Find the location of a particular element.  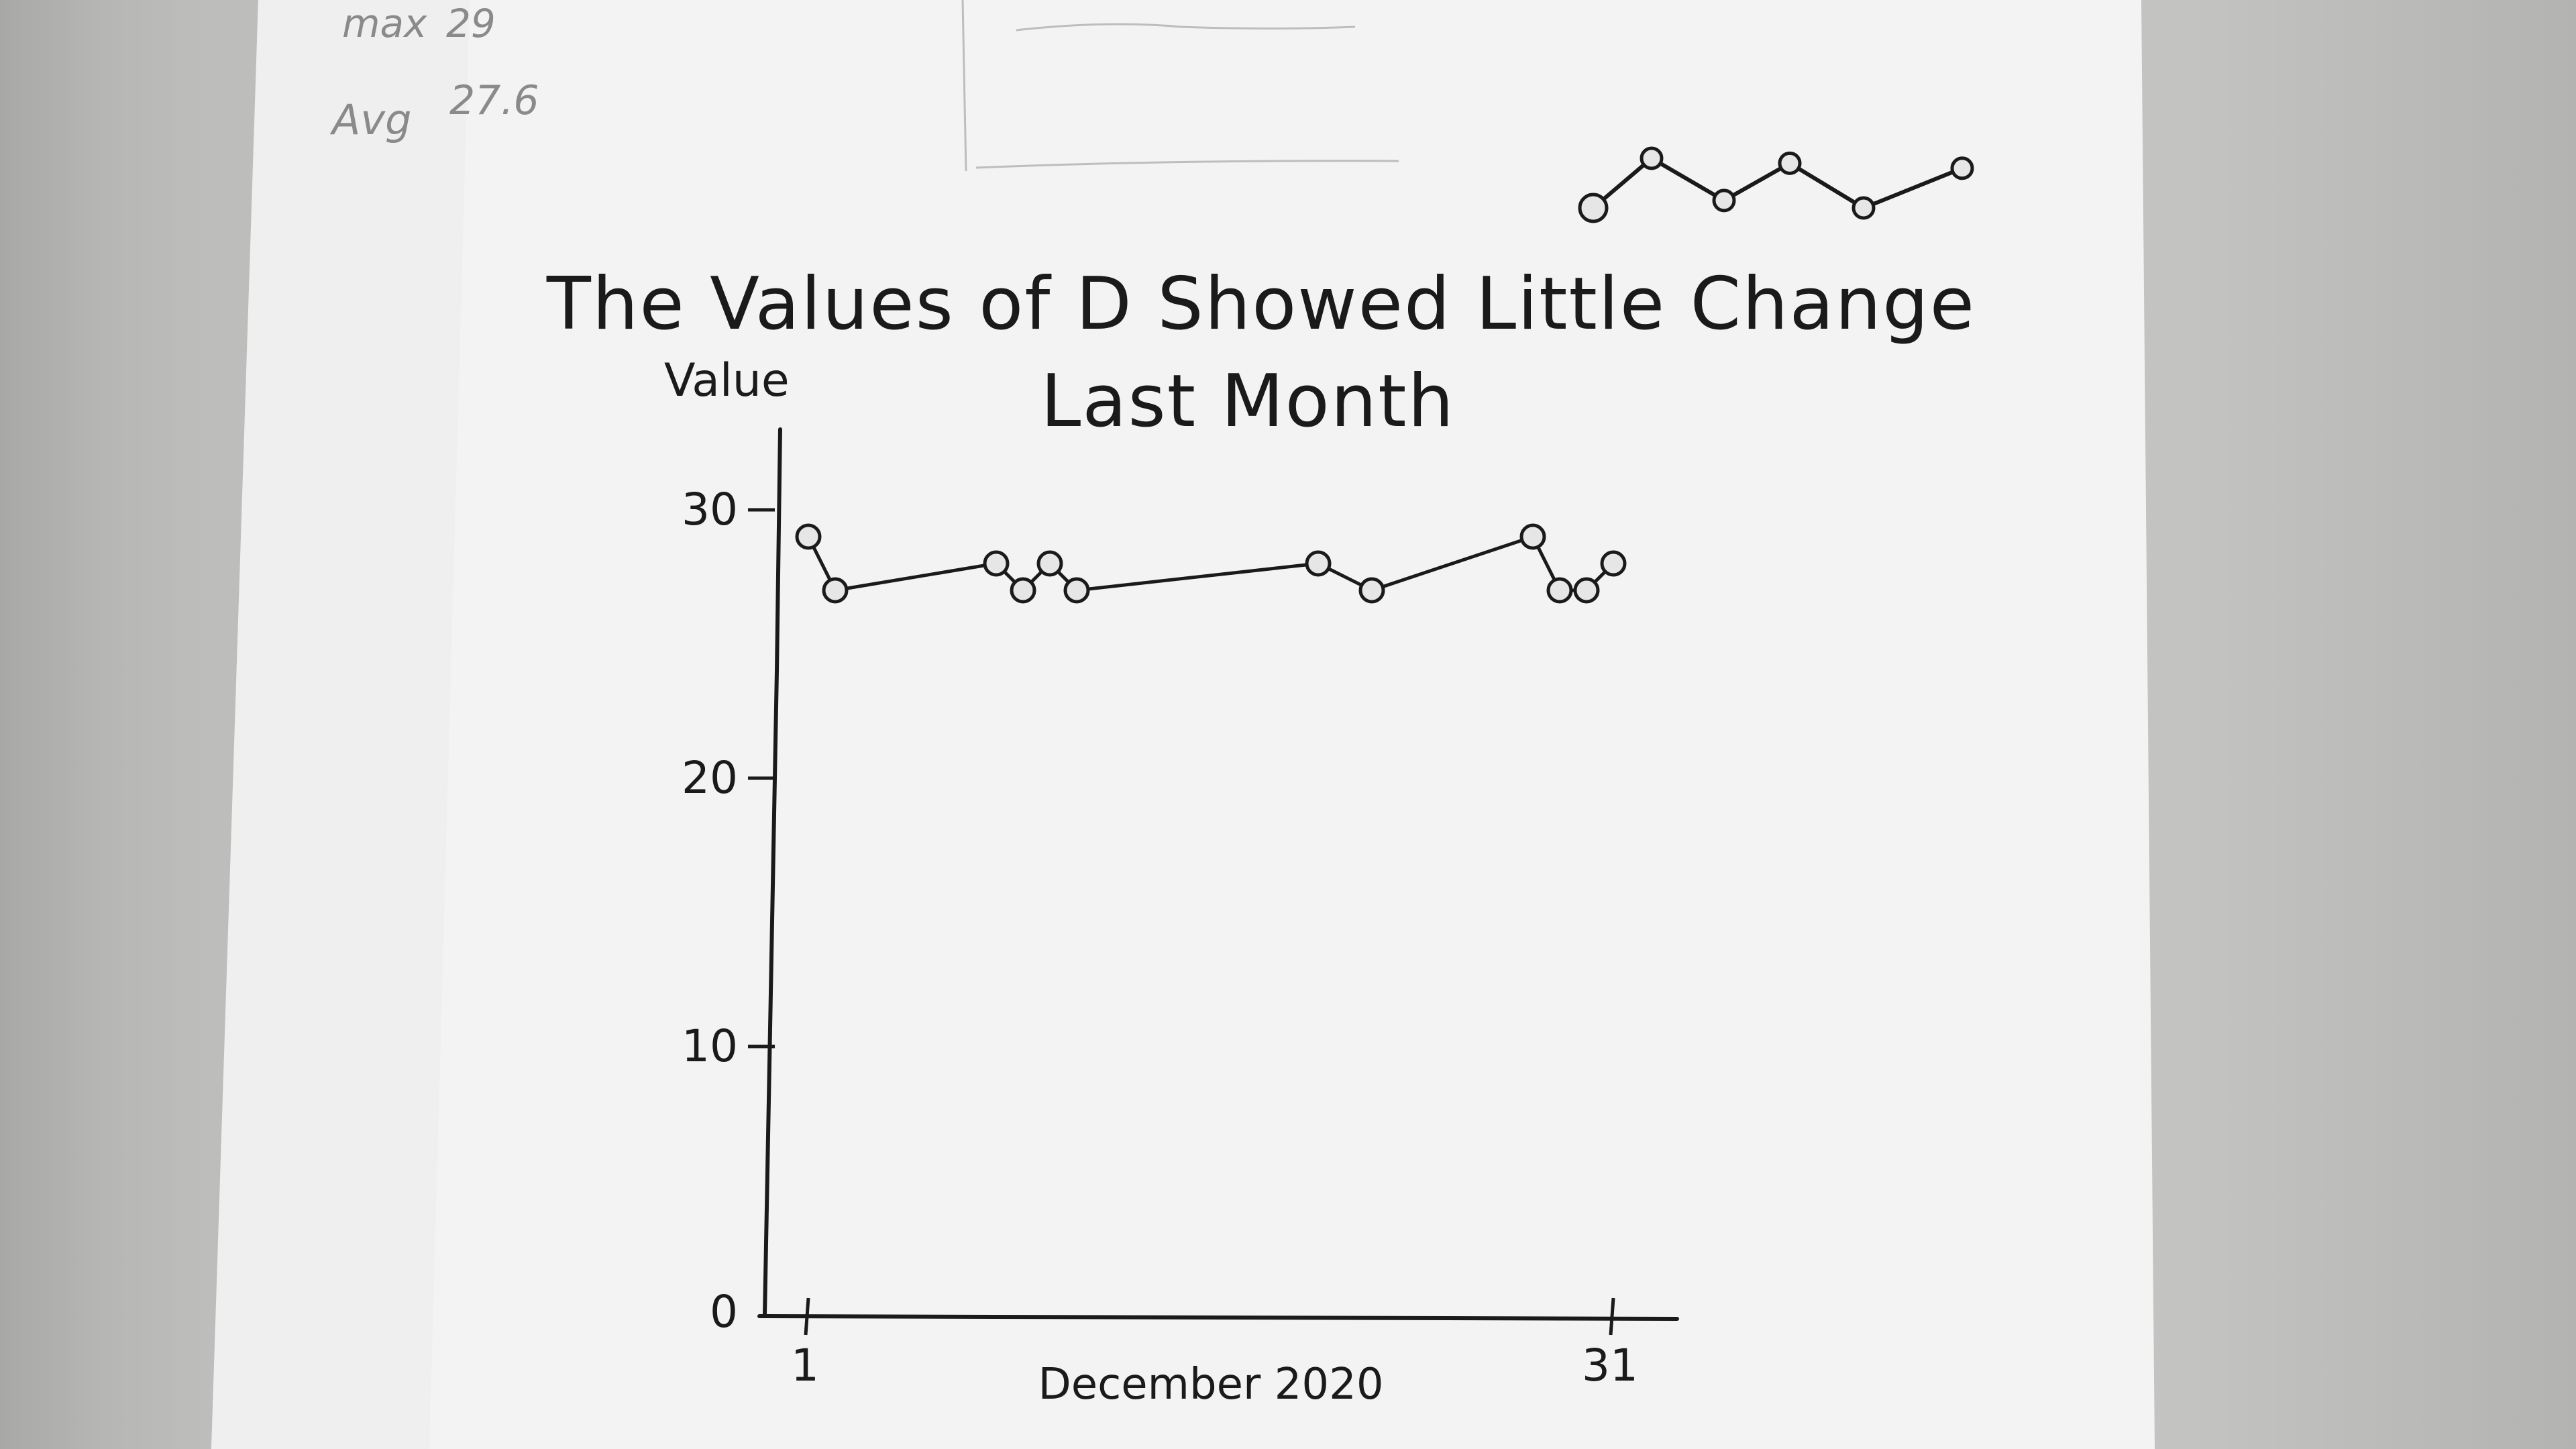

y-tick-label-0: 0 is located at coordinates (724, 1312).